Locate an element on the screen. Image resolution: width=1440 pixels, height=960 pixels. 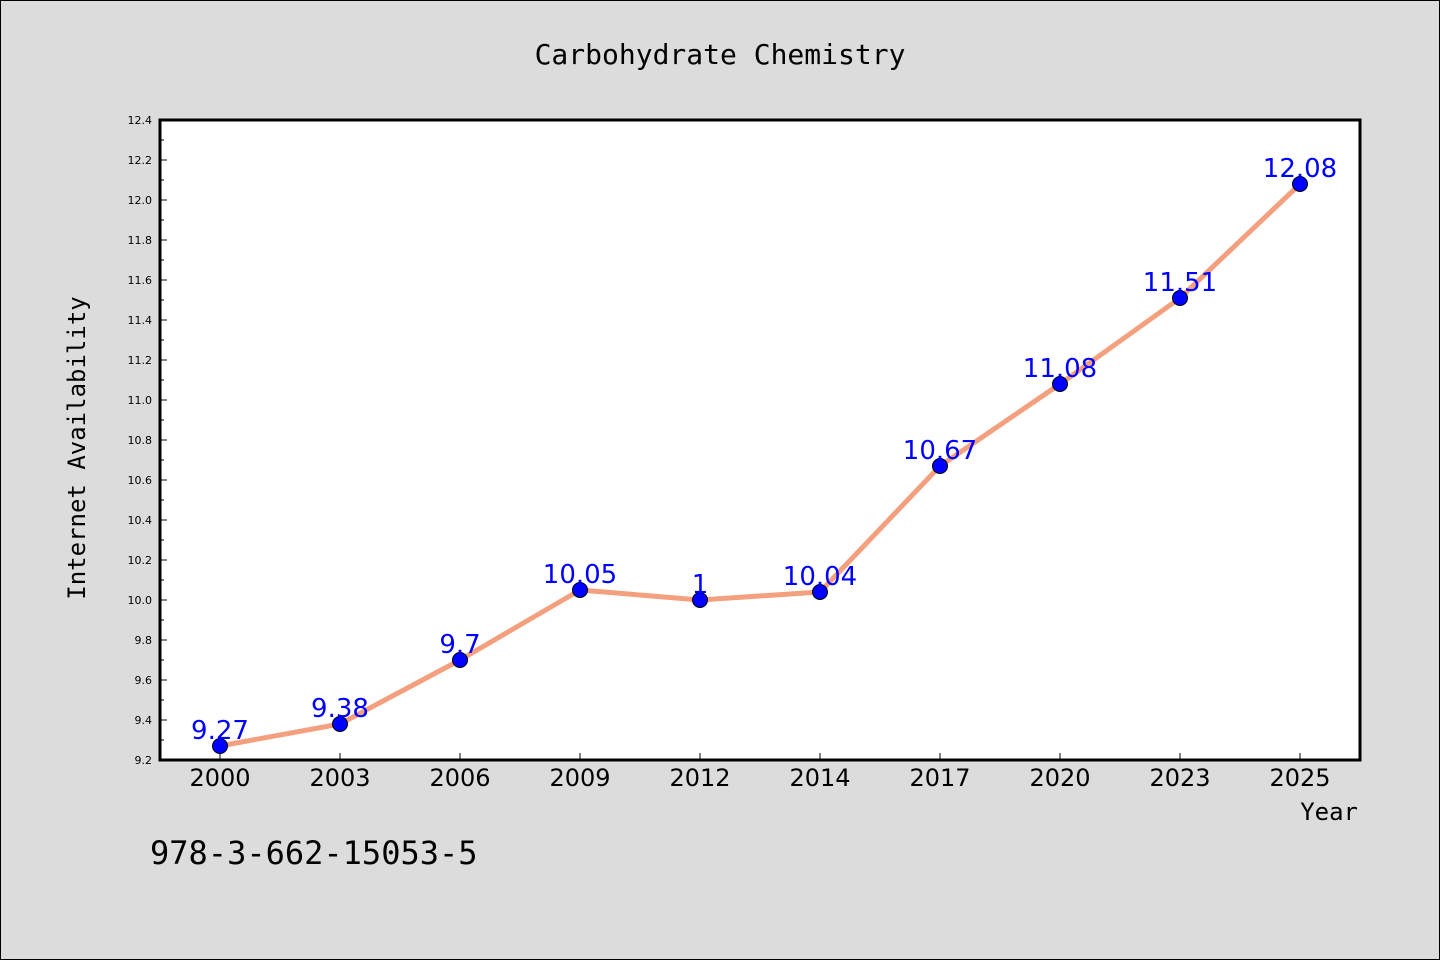
y-tick-label: 11.8 is located at coordinates (140, 240).